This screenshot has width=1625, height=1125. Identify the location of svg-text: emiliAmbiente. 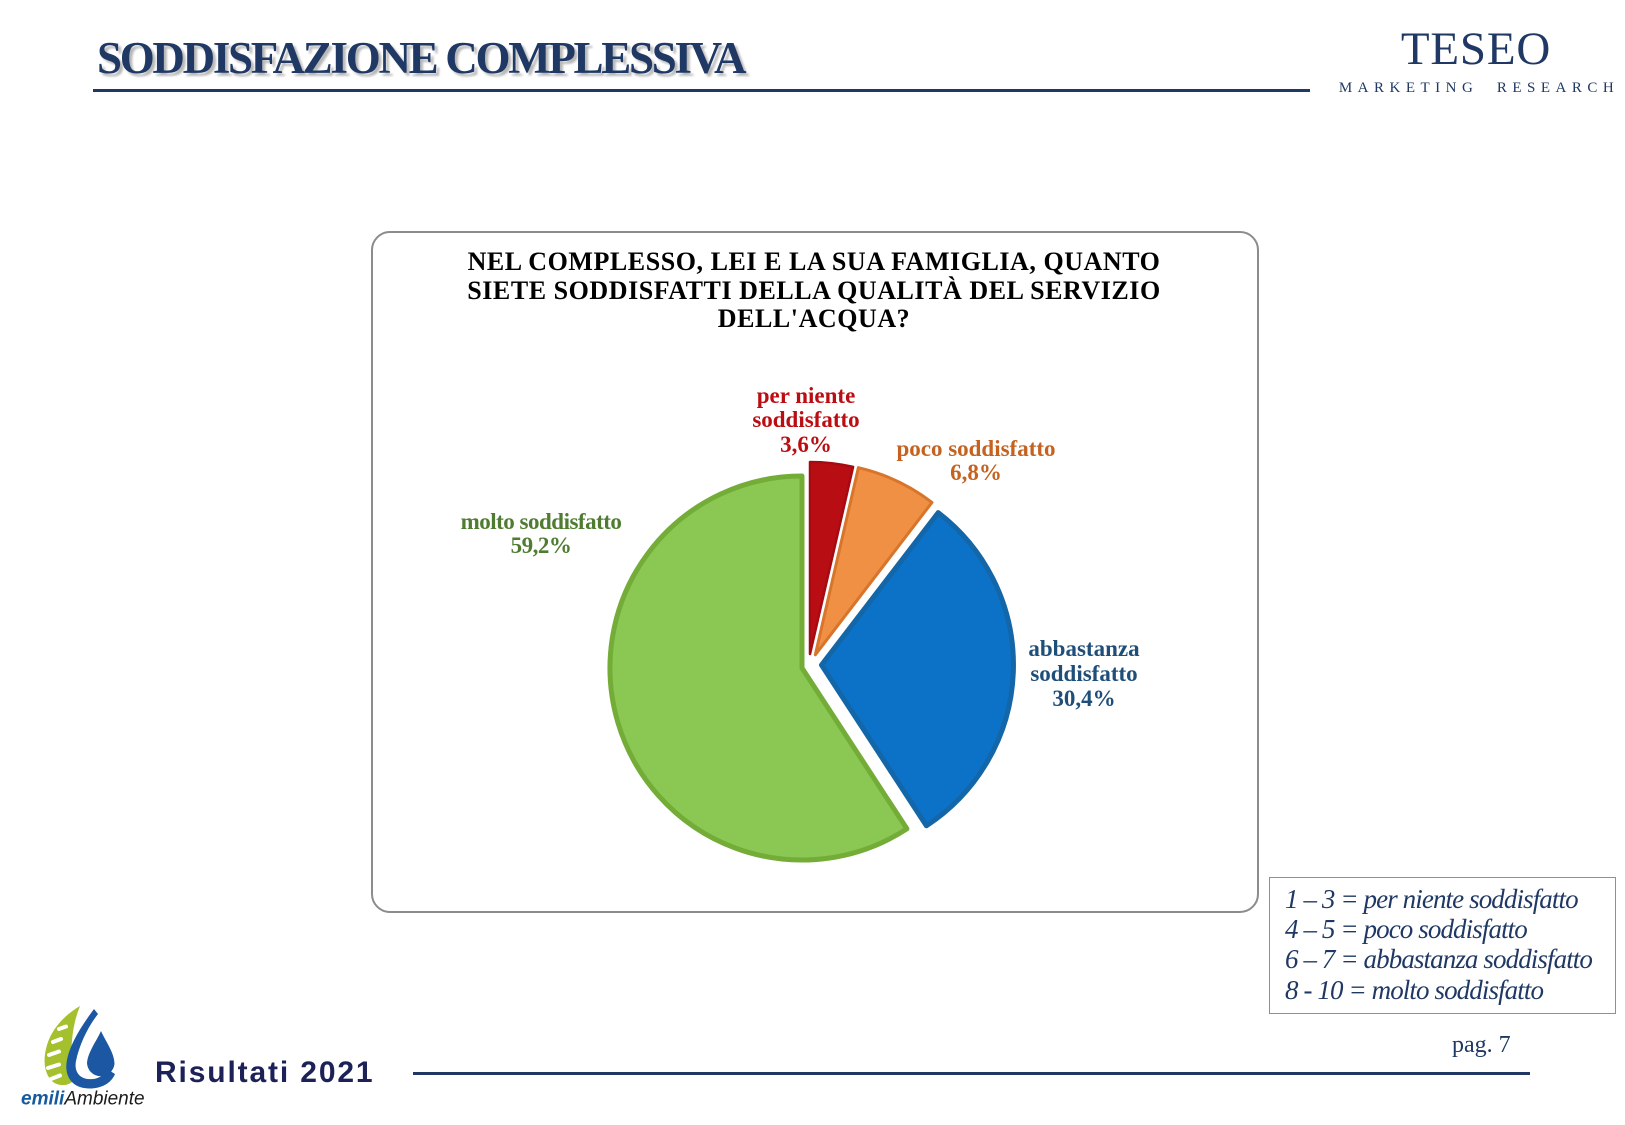
(83, 1098).